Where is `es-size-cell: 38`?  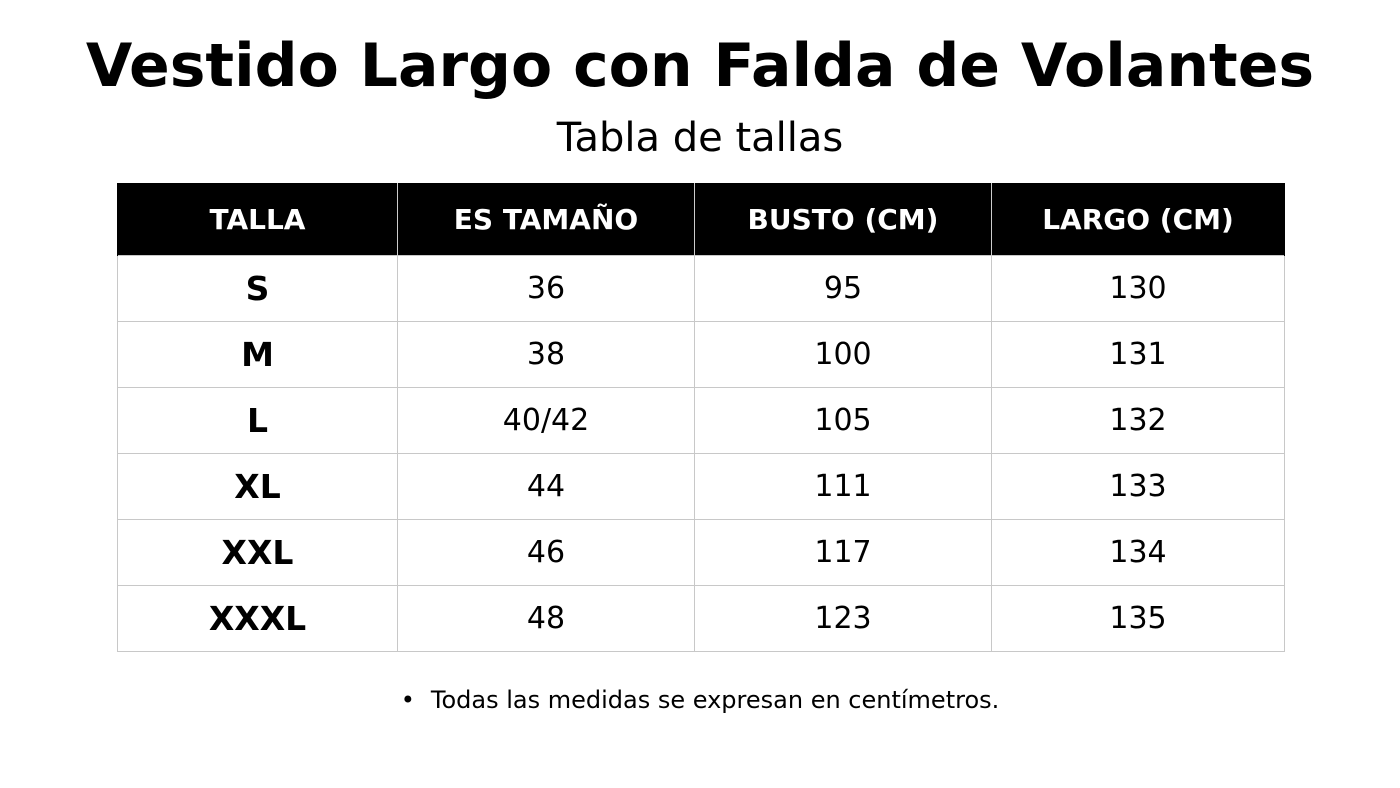 es-size-cell: 38 is located at coordinates (546, 354).